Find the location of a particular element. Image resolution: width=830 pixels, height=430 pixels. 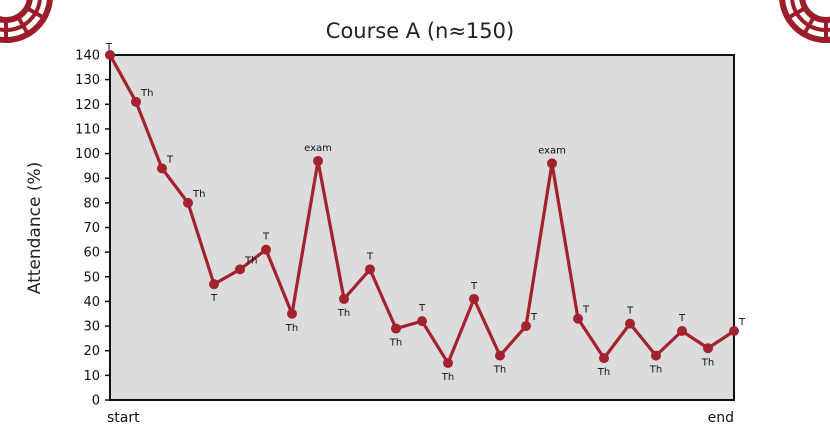

y-tick-label: 130 is located at coordinates (87, 80).